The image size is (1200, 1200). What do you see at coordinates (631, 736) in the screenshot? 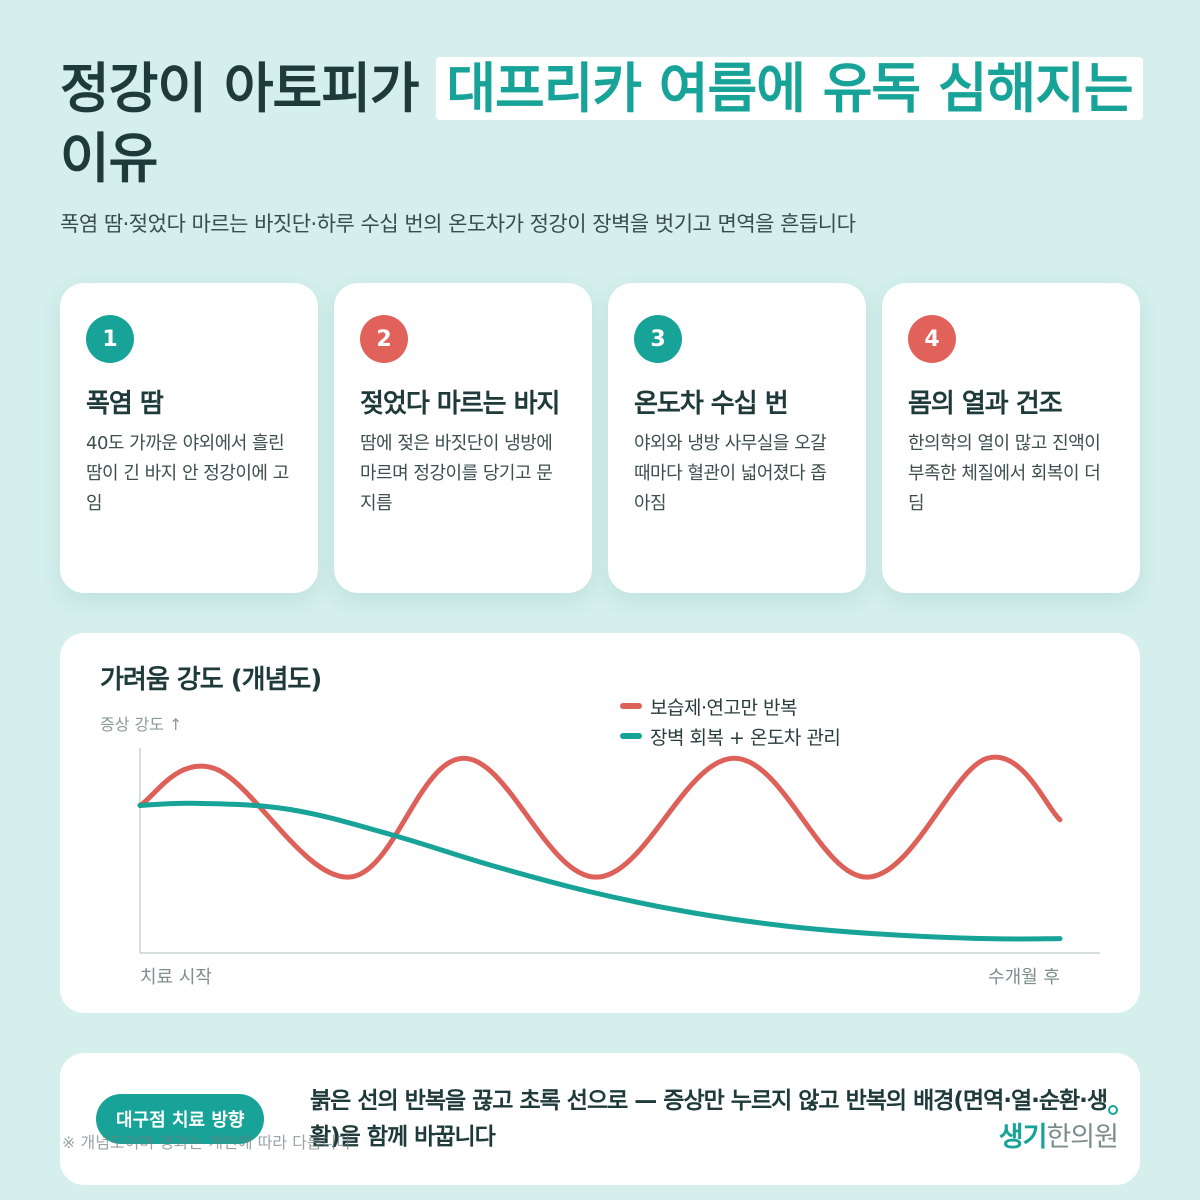
I see `legend-swatch-teal` at bounding box center [631, 736].